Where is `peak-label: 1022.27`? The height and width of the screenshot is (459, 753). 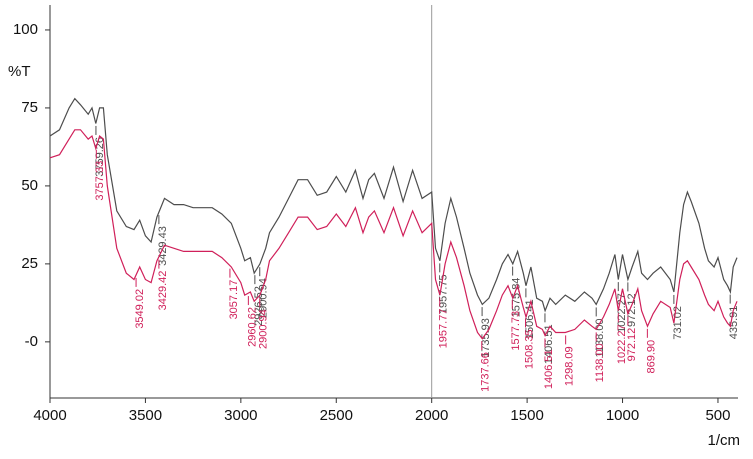 peak-label: 1022.27 is located at coordinates (622, 344).